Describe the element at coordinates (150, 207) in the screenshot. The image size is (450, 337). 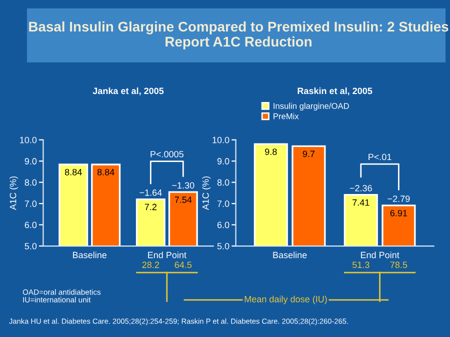
I see `data-label: 7.2` at that location.